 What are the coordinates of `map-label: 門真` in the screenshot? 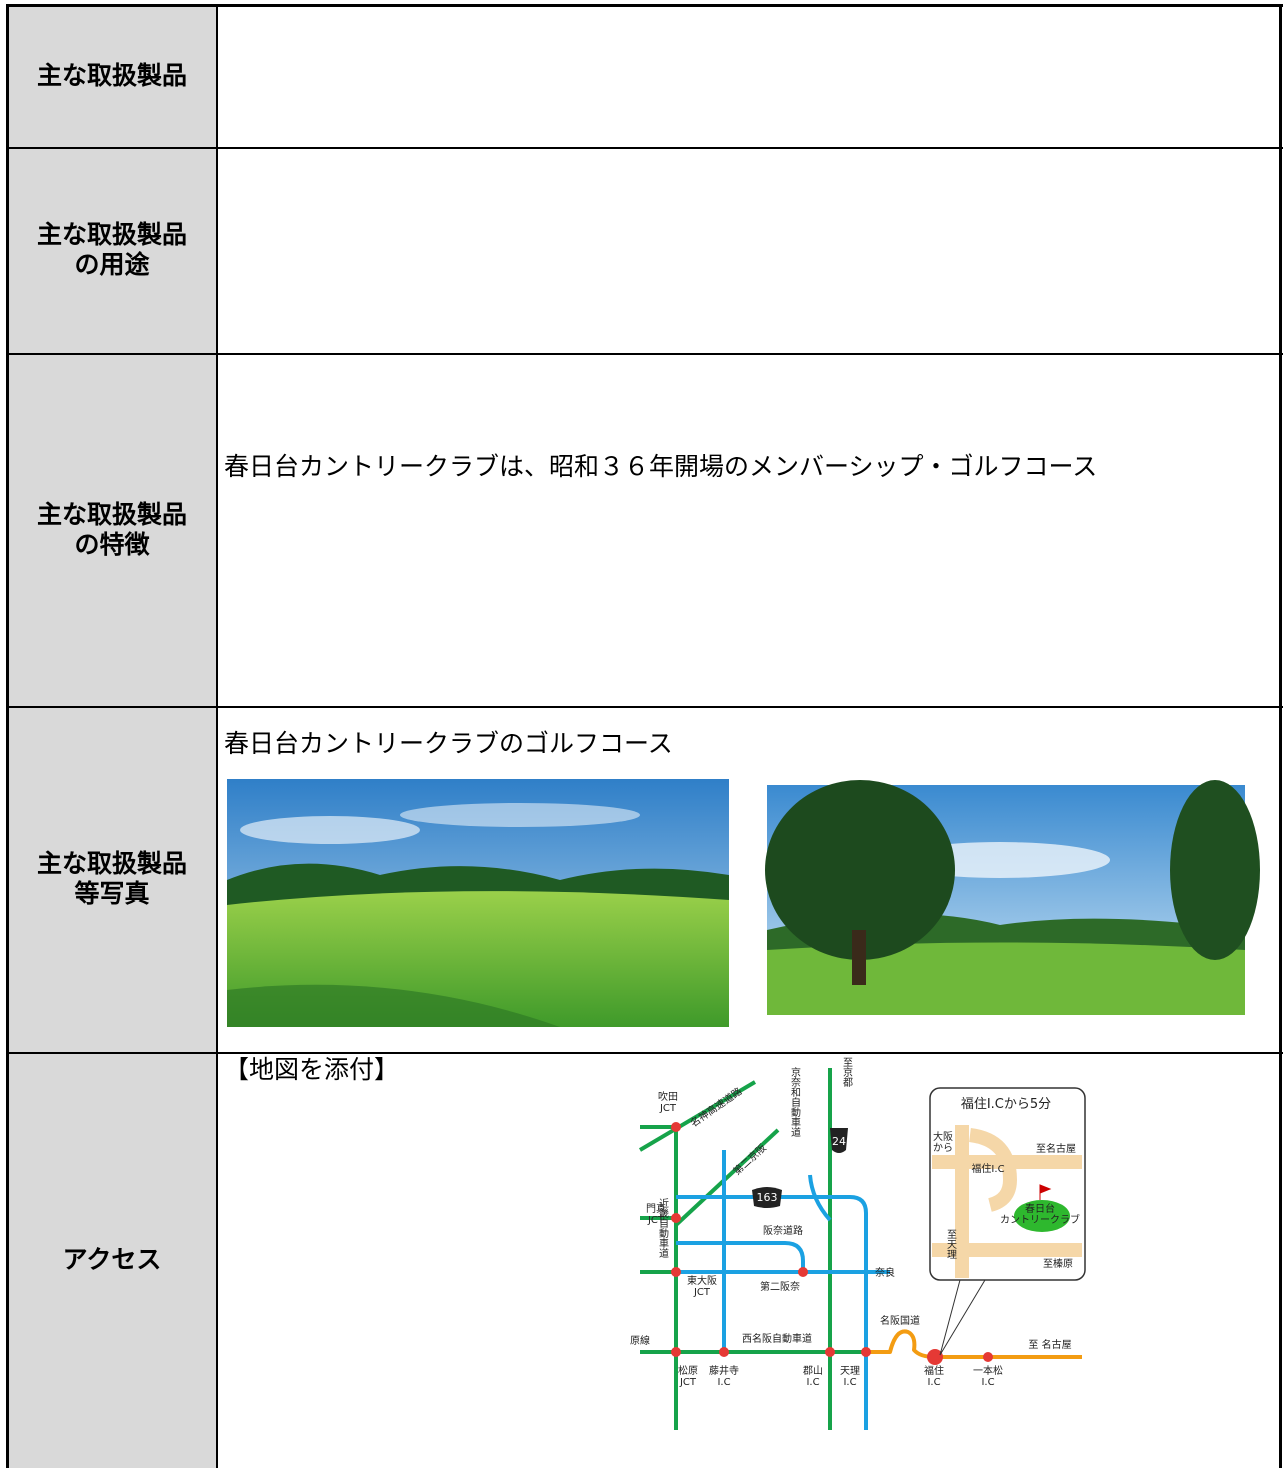 It's located at (656, 1208).